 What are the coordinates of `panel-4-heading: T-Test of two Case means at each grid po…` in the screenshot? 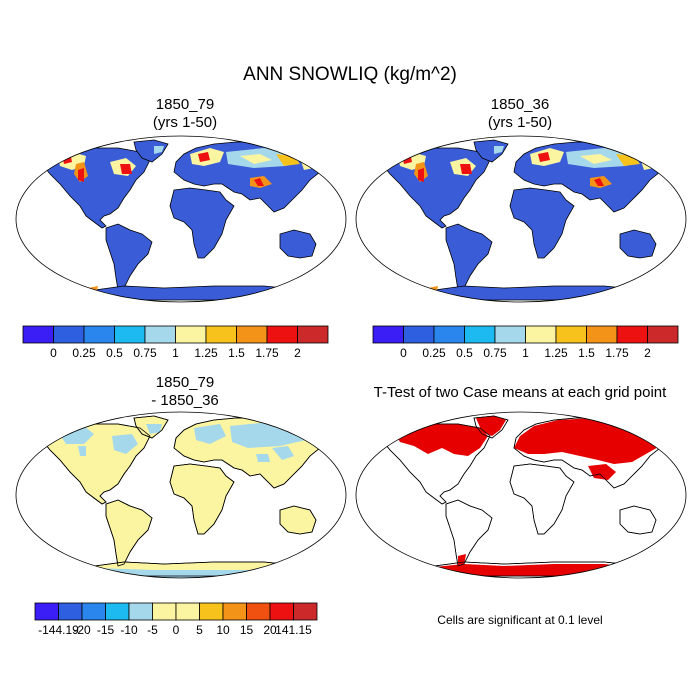 It's located at (520, 392).